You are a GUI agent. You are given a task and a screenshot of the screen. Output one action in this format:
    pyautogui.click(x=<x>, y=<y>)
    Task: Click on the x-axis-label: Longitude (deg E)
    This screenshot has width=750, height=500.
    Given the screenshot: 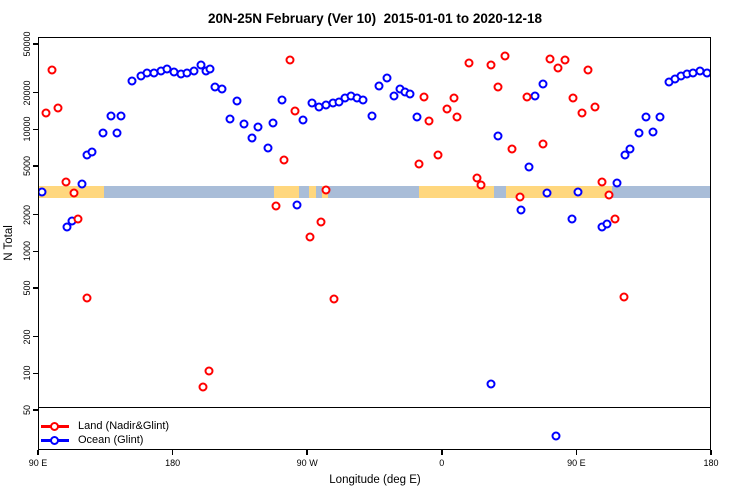 What is the action you would take?
    pyautogui.click(x=375, y=480)
    